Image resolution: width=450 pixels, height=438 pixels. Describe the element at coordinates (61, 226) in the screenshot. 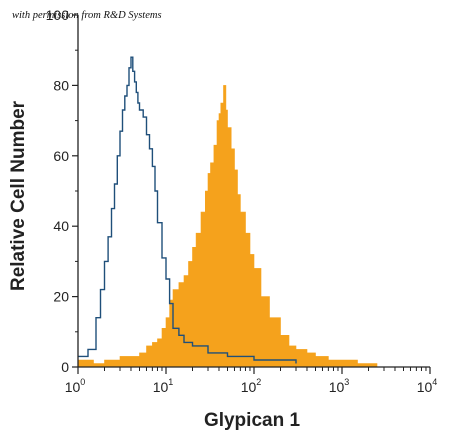

I see `y-tick-label: 40` at that location.